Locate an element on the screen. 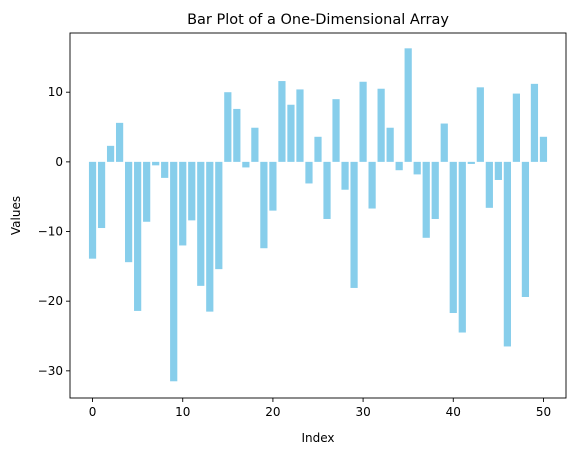  y-tick-label: −10 is located at coordinates (50, 232).